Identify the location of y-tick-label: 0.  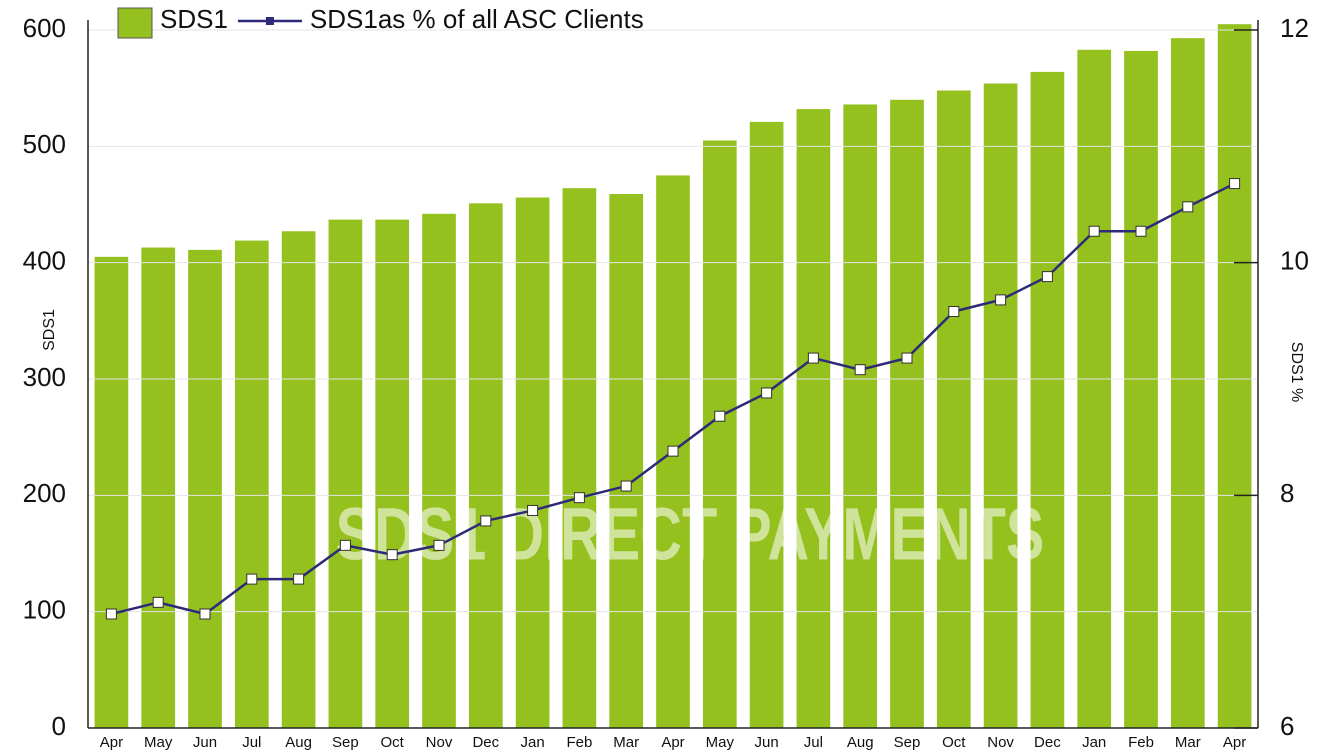
(59, 726).